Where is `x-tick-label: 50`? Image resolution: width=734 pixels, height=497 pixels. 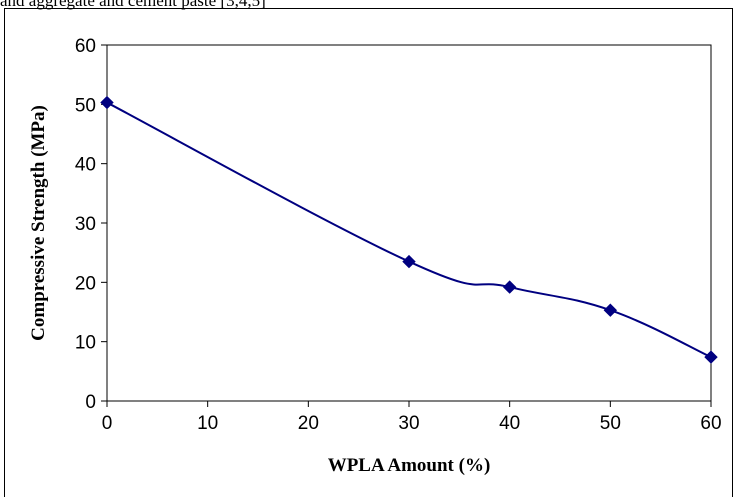 x-tick-label: 50 is located at coordinates (610, 423).